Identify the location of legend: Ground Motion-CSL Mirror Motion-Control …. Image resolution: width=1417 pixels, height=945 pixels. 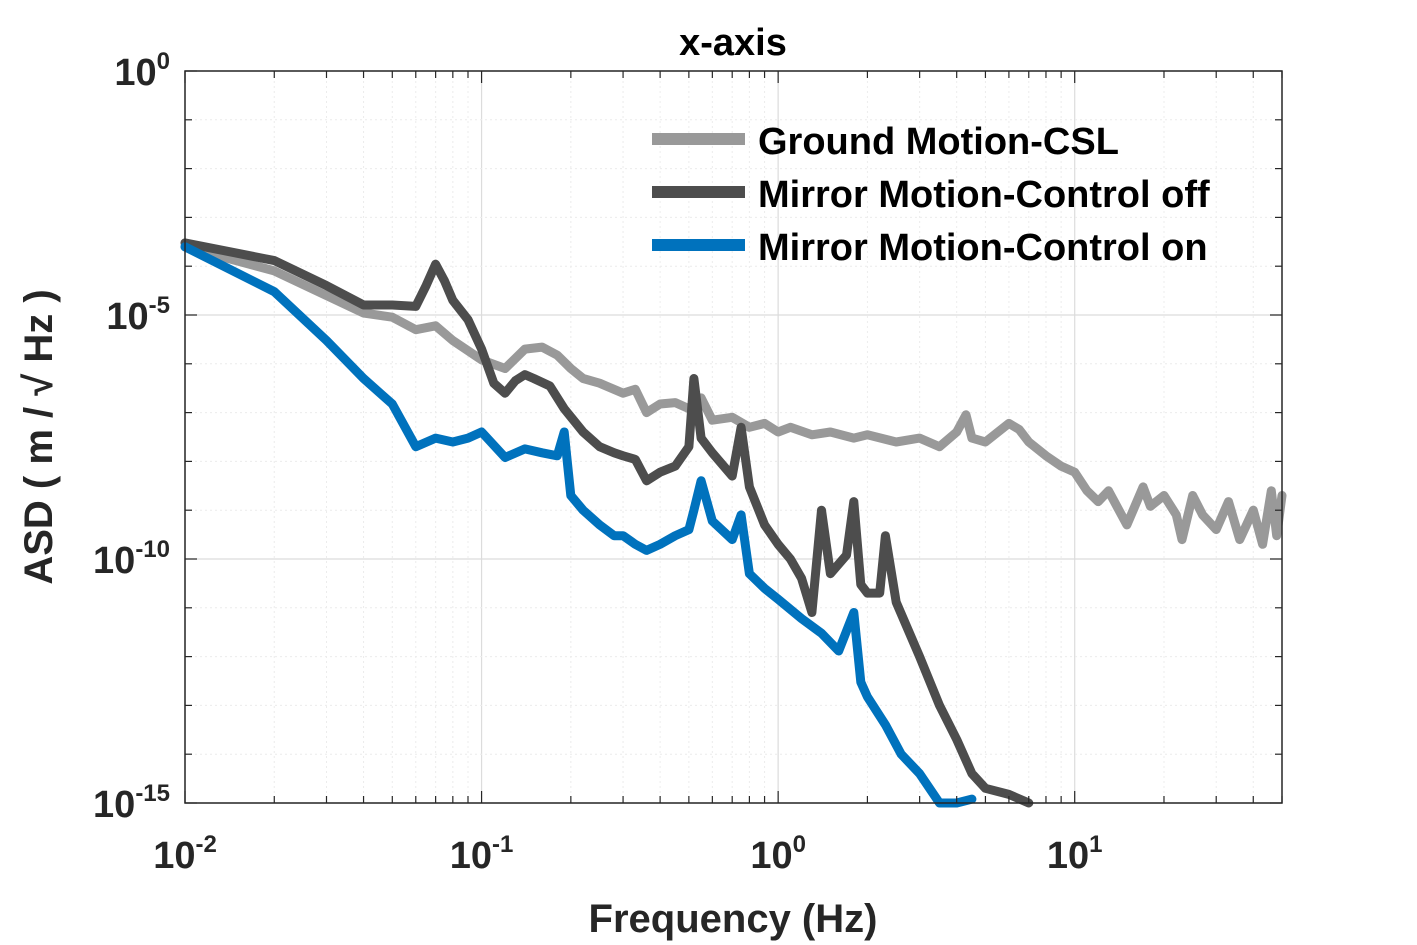
(931, 195).